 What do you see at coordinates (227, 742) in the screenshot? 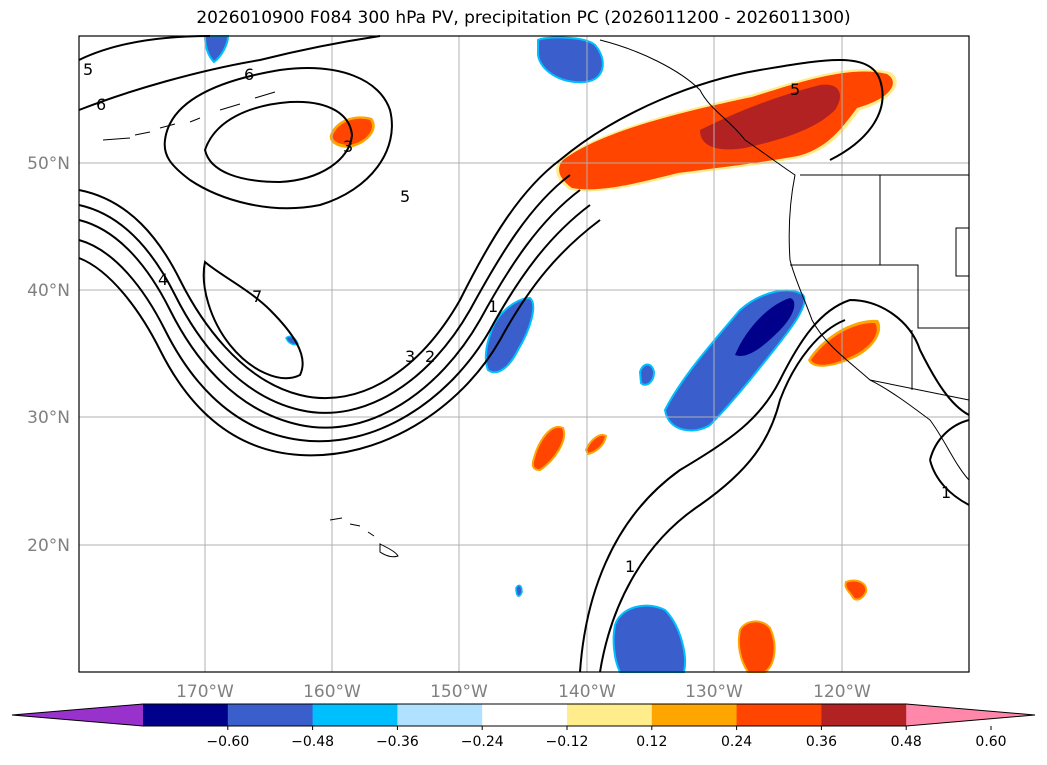
I see `colorbar-tick-label: −0.60` at bounding box center [227, 742].